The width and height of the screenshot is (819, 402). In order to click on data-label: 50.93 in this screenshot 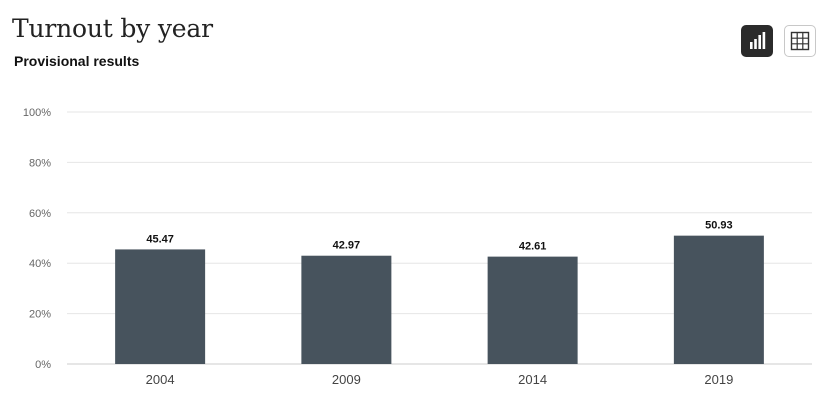, I will do `click(719, 226)`.